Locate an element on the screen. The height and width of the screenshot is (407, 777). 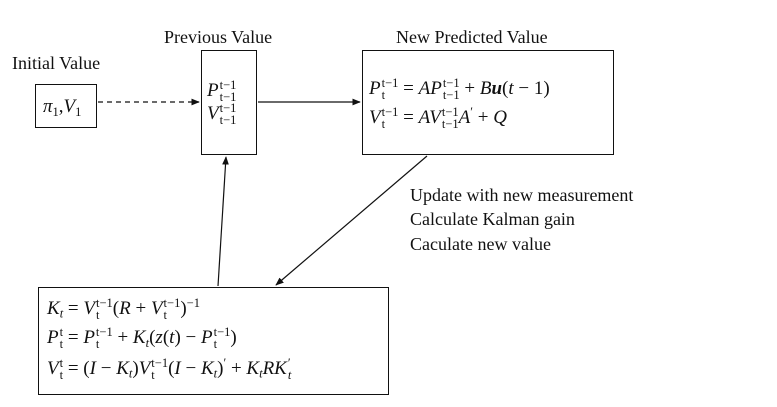
initial-value-label: Initial Value is located at coordinates (56, 63).